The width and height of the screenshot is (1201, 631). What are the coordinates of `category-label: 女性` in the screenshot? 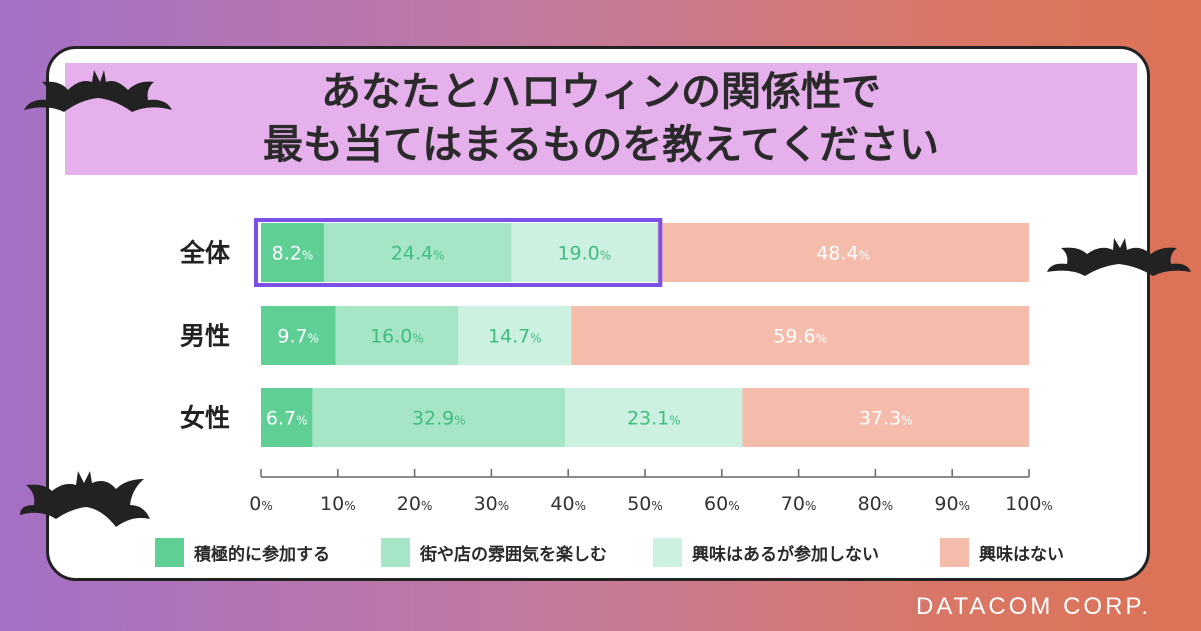 It's located at (205, 418).